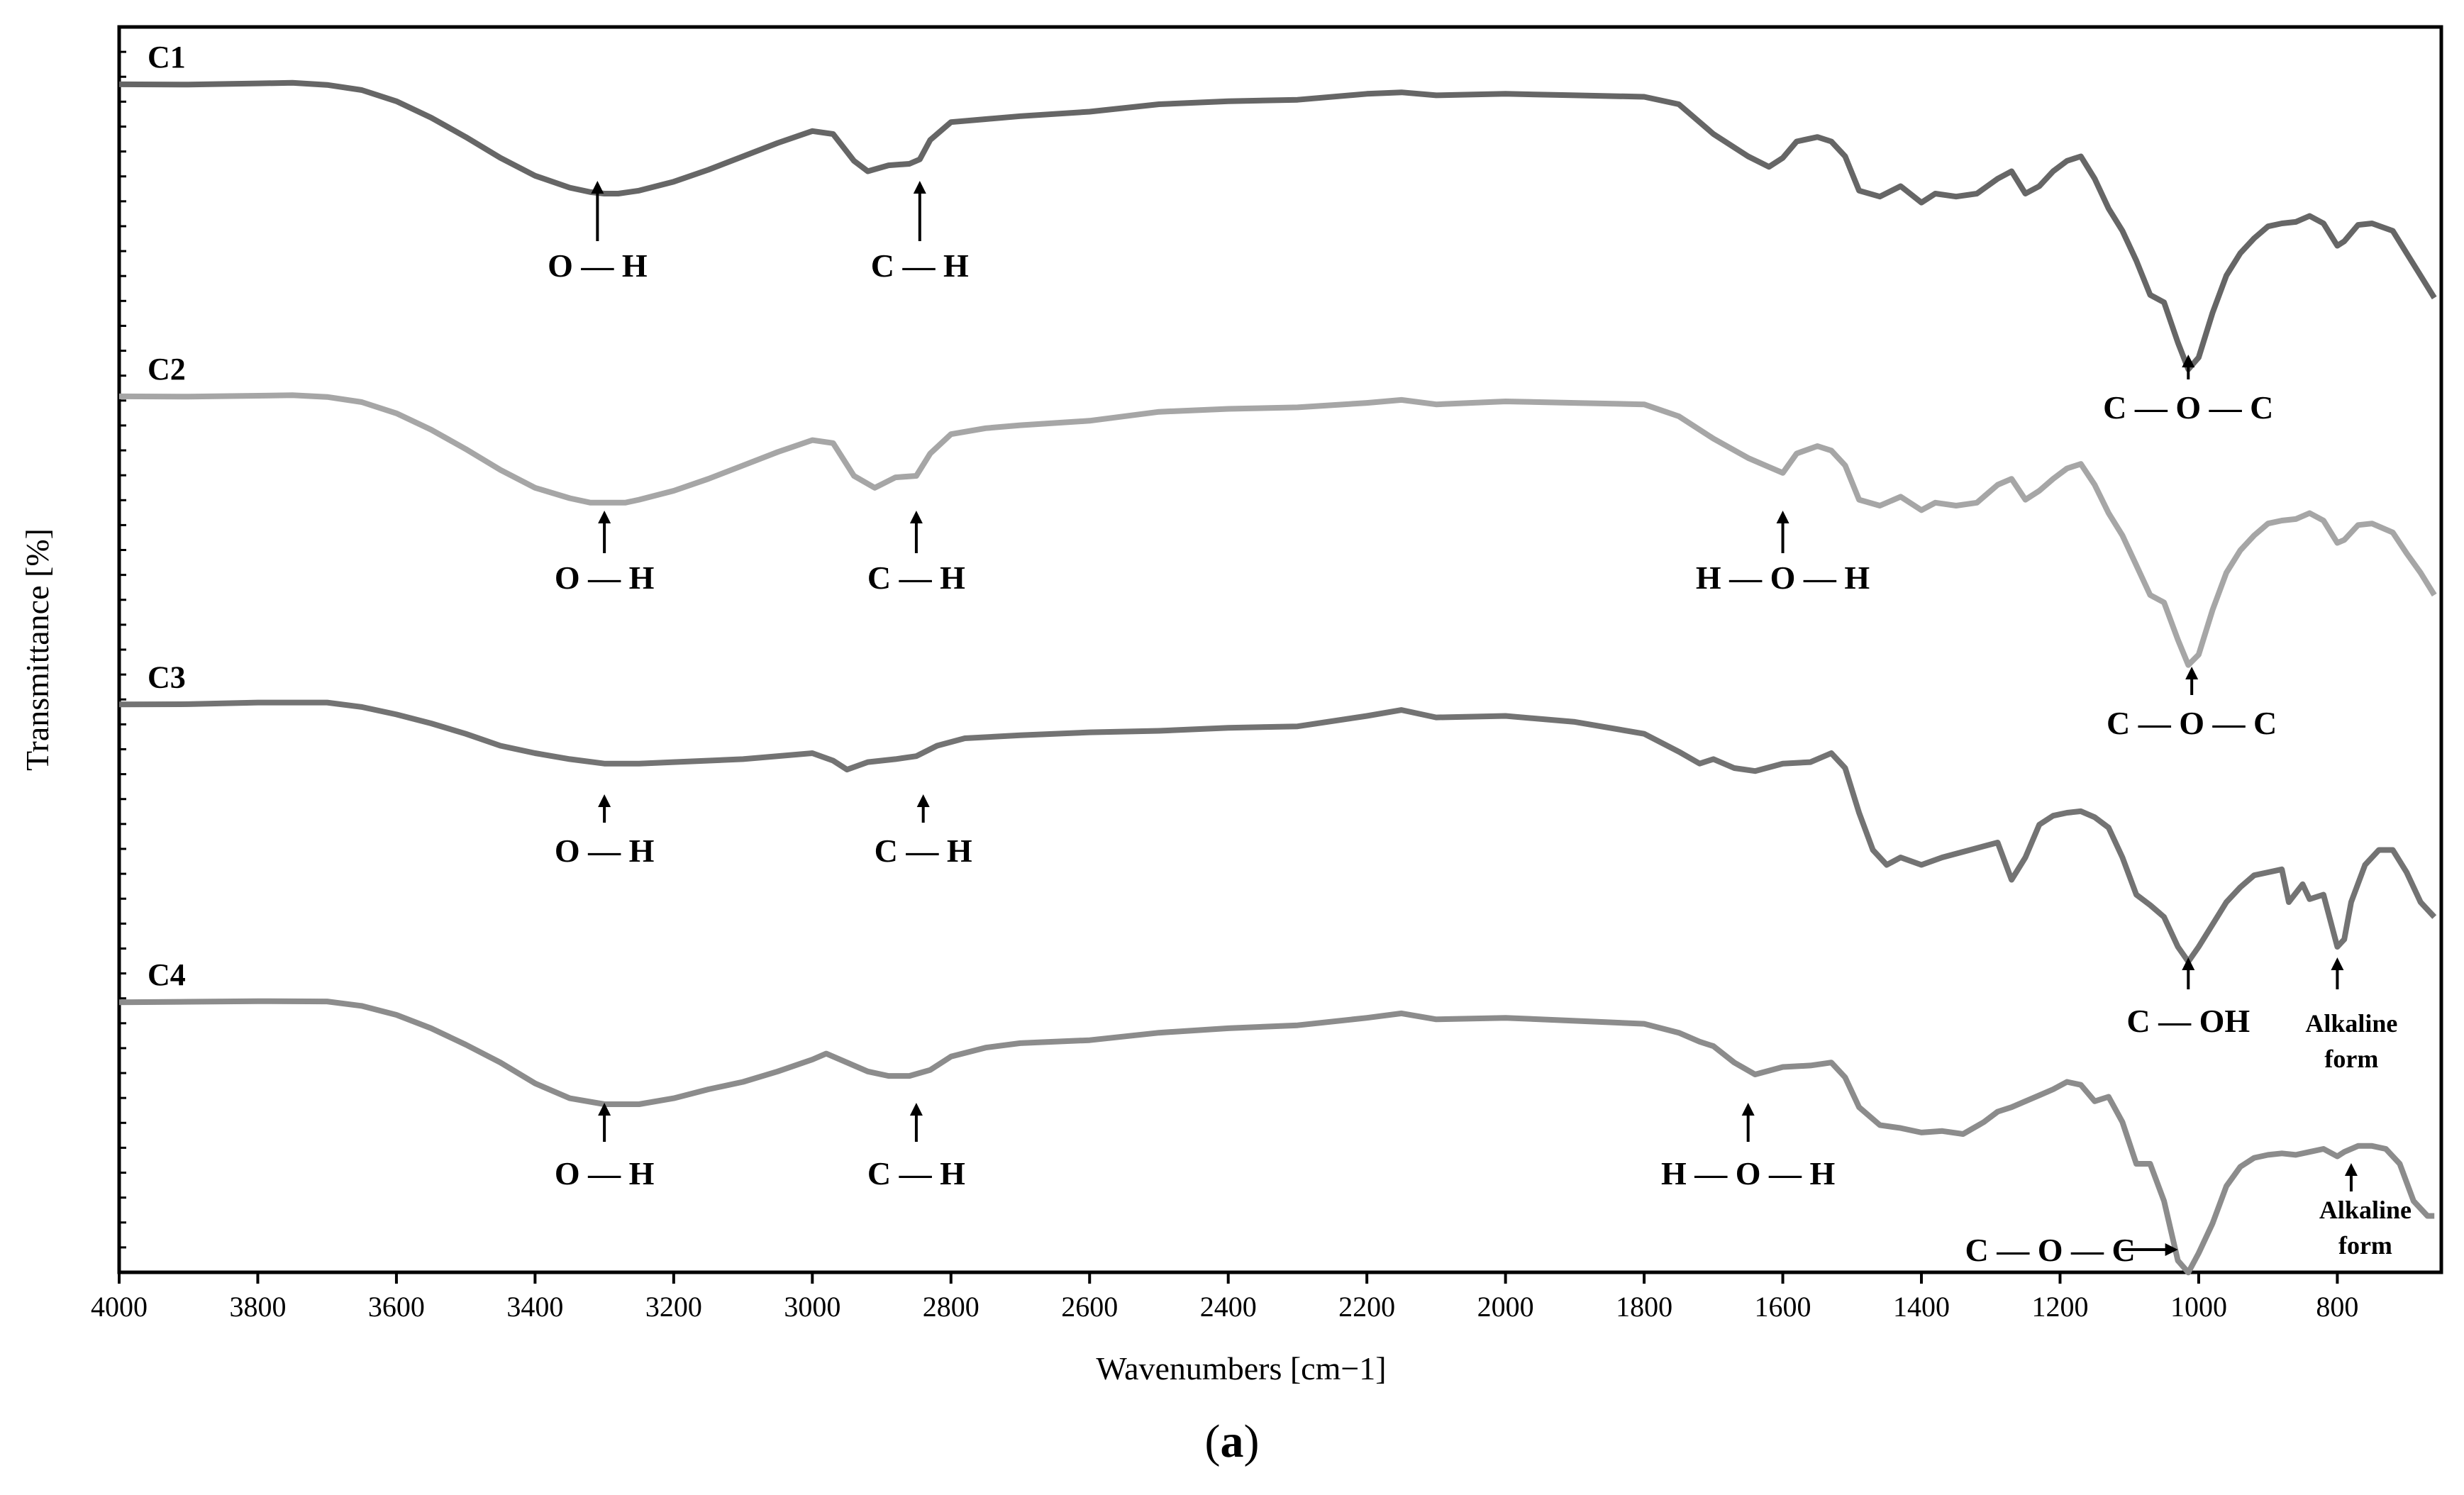  I want to click on annotation-c3-8-head, so click(923, 800).